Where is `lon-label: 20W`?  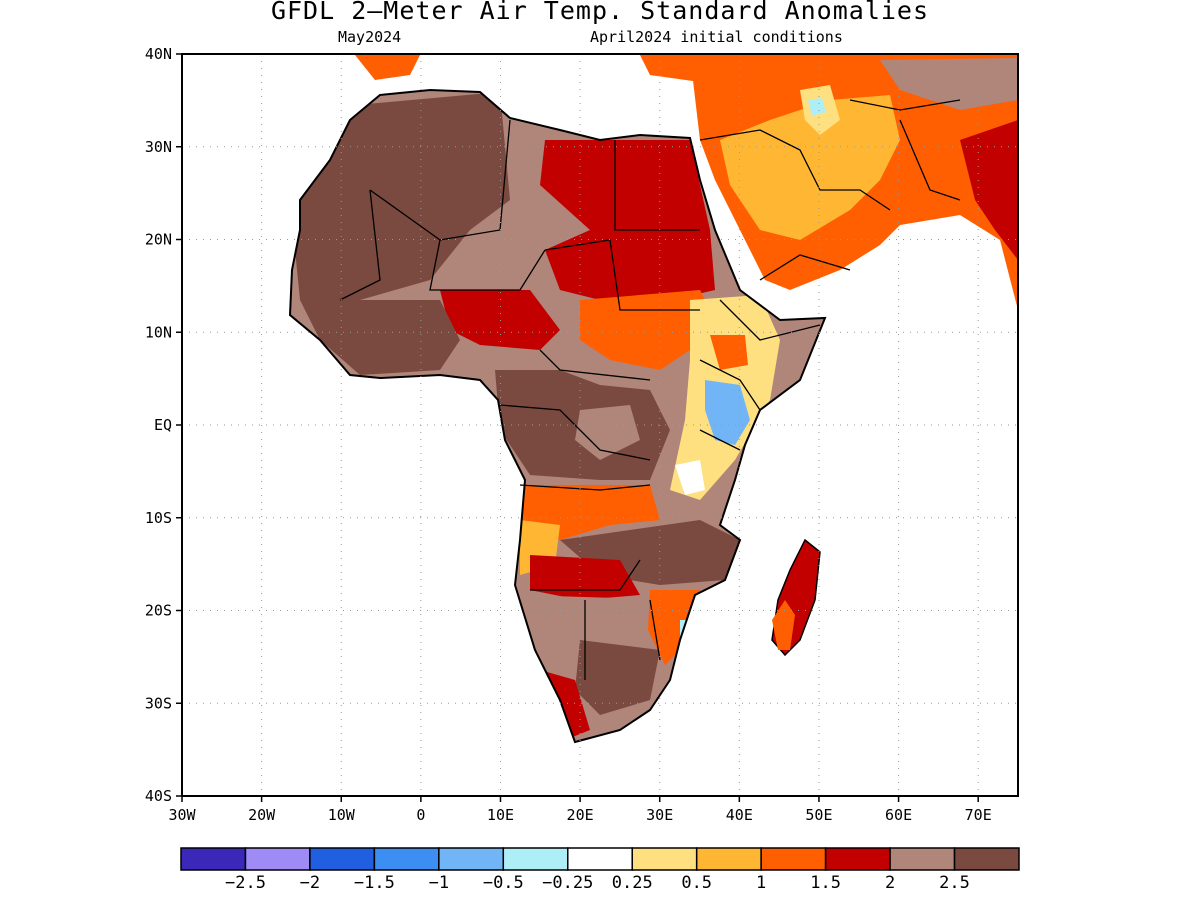 lon-label: 20W is located at coordinates (262, 815).